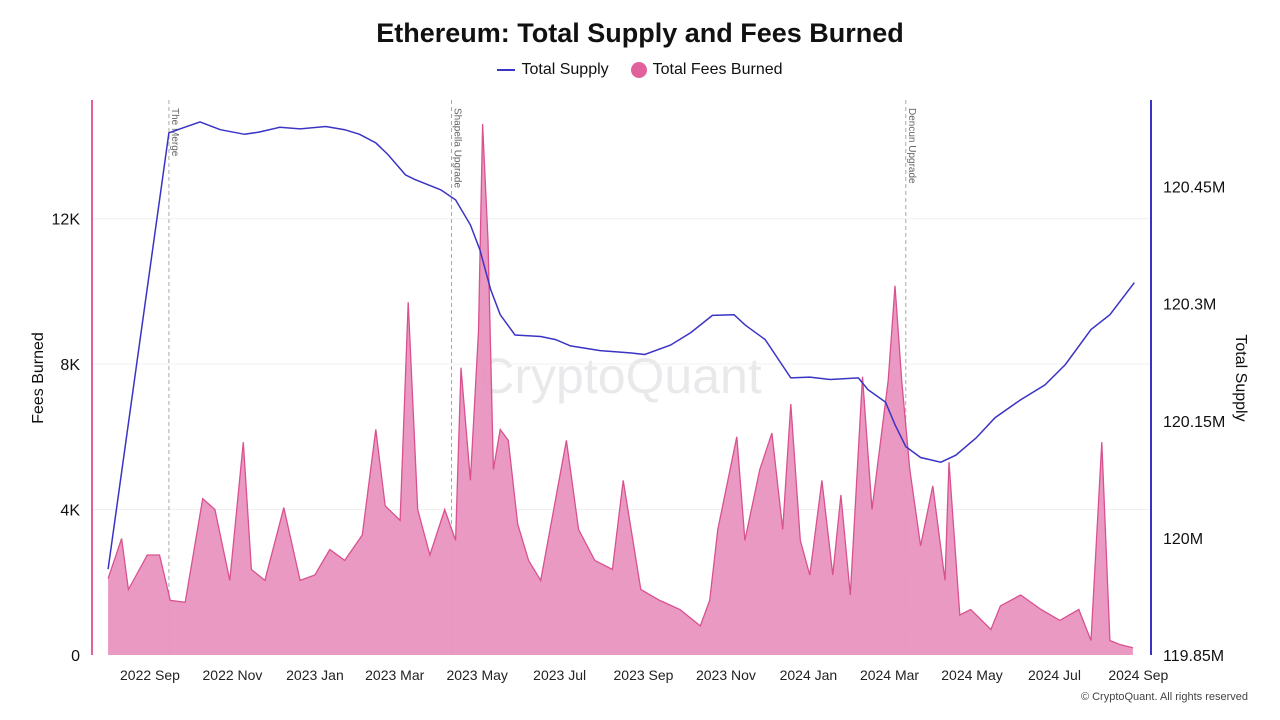 The height and width of the screenshot is (720, 1280). I want to click on legend-label: Total Fees Burned, so click(717, 69).